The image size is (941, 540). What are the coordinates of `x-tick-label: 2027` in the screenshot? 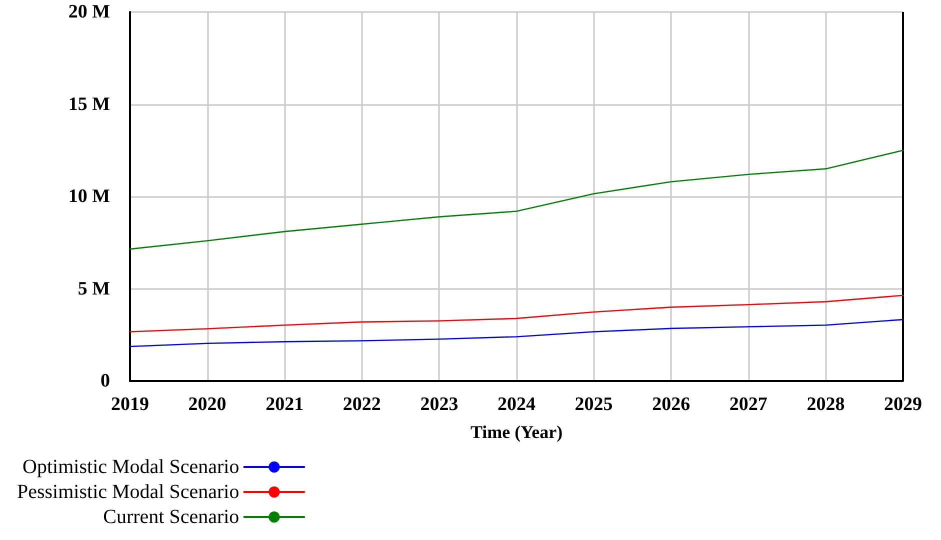 It's located at (748, 404).